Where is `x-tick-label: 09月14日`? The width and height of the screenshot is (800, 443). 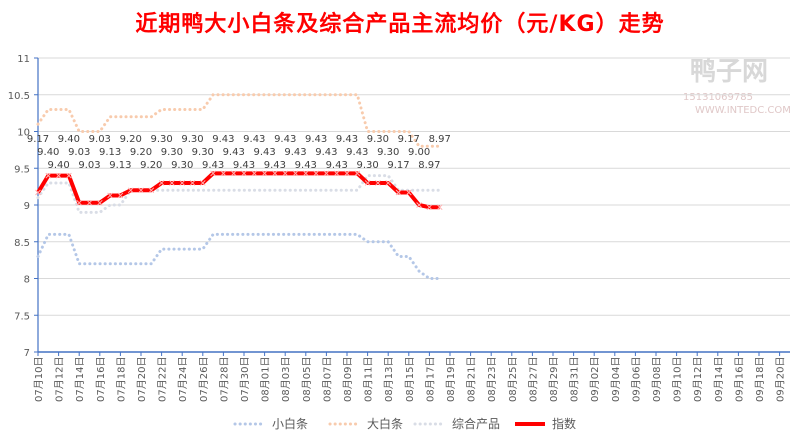
x-tick-label: 09月14日 is located at coordinates (719, 379).